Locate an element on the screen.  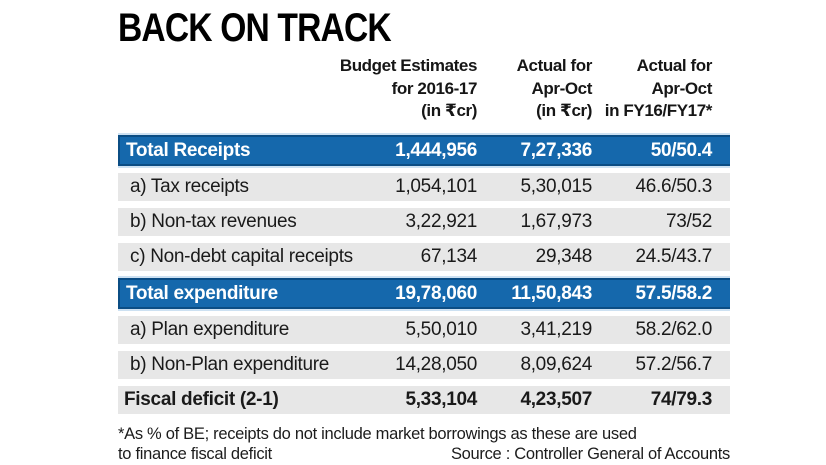
cell-actual-fy-ratio: 50/50.4 is located at coordinates (681, 150).